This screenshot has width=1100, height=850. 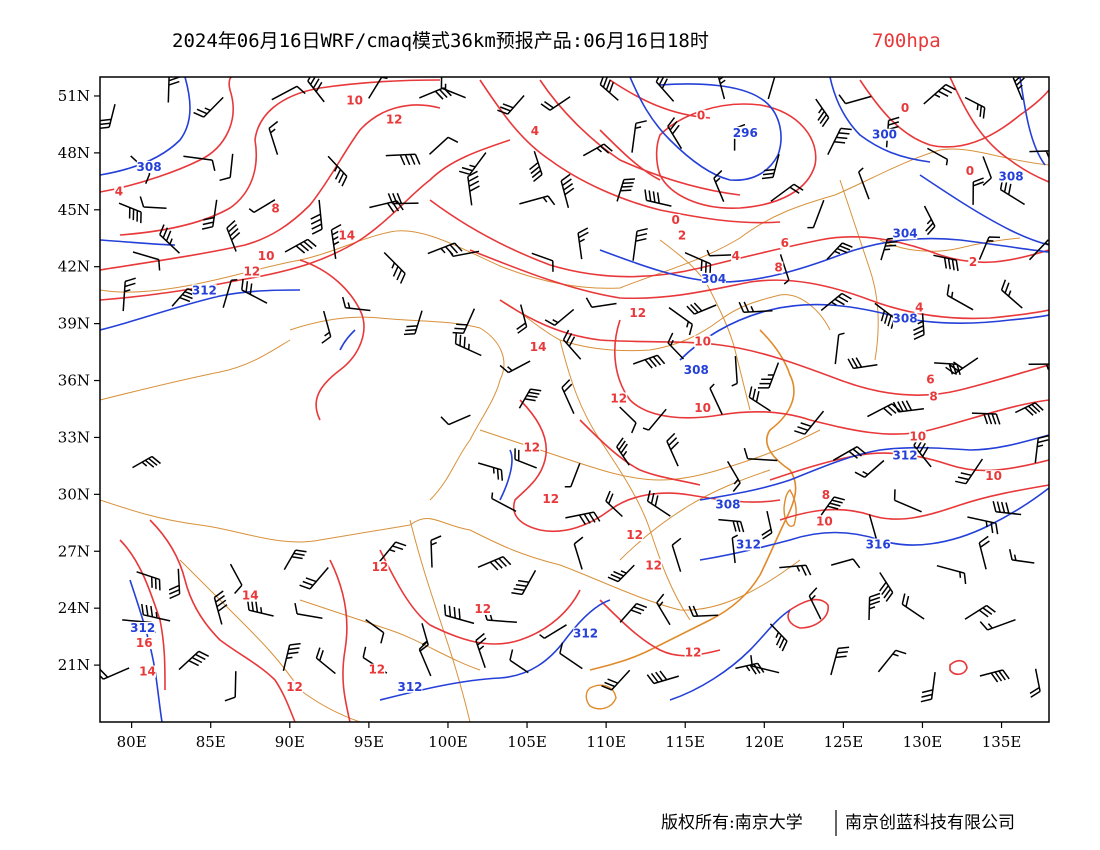 I want to click on temperature-label: 16, so click(x=144, y=643).